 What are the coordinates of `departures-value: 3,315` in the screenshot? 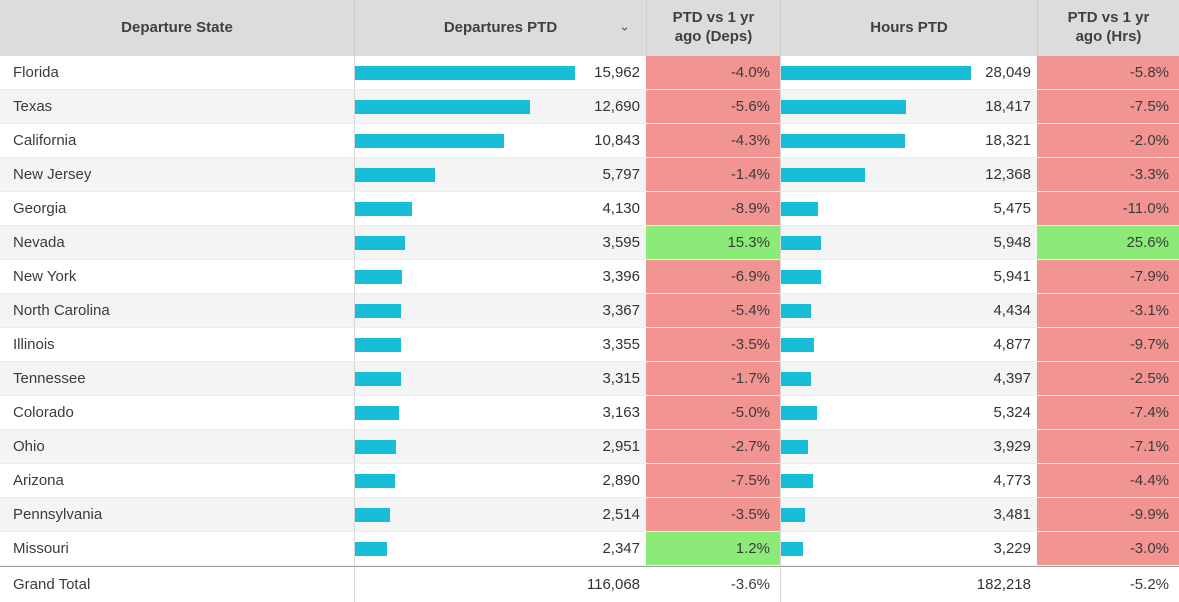 It's located at (621, 378).